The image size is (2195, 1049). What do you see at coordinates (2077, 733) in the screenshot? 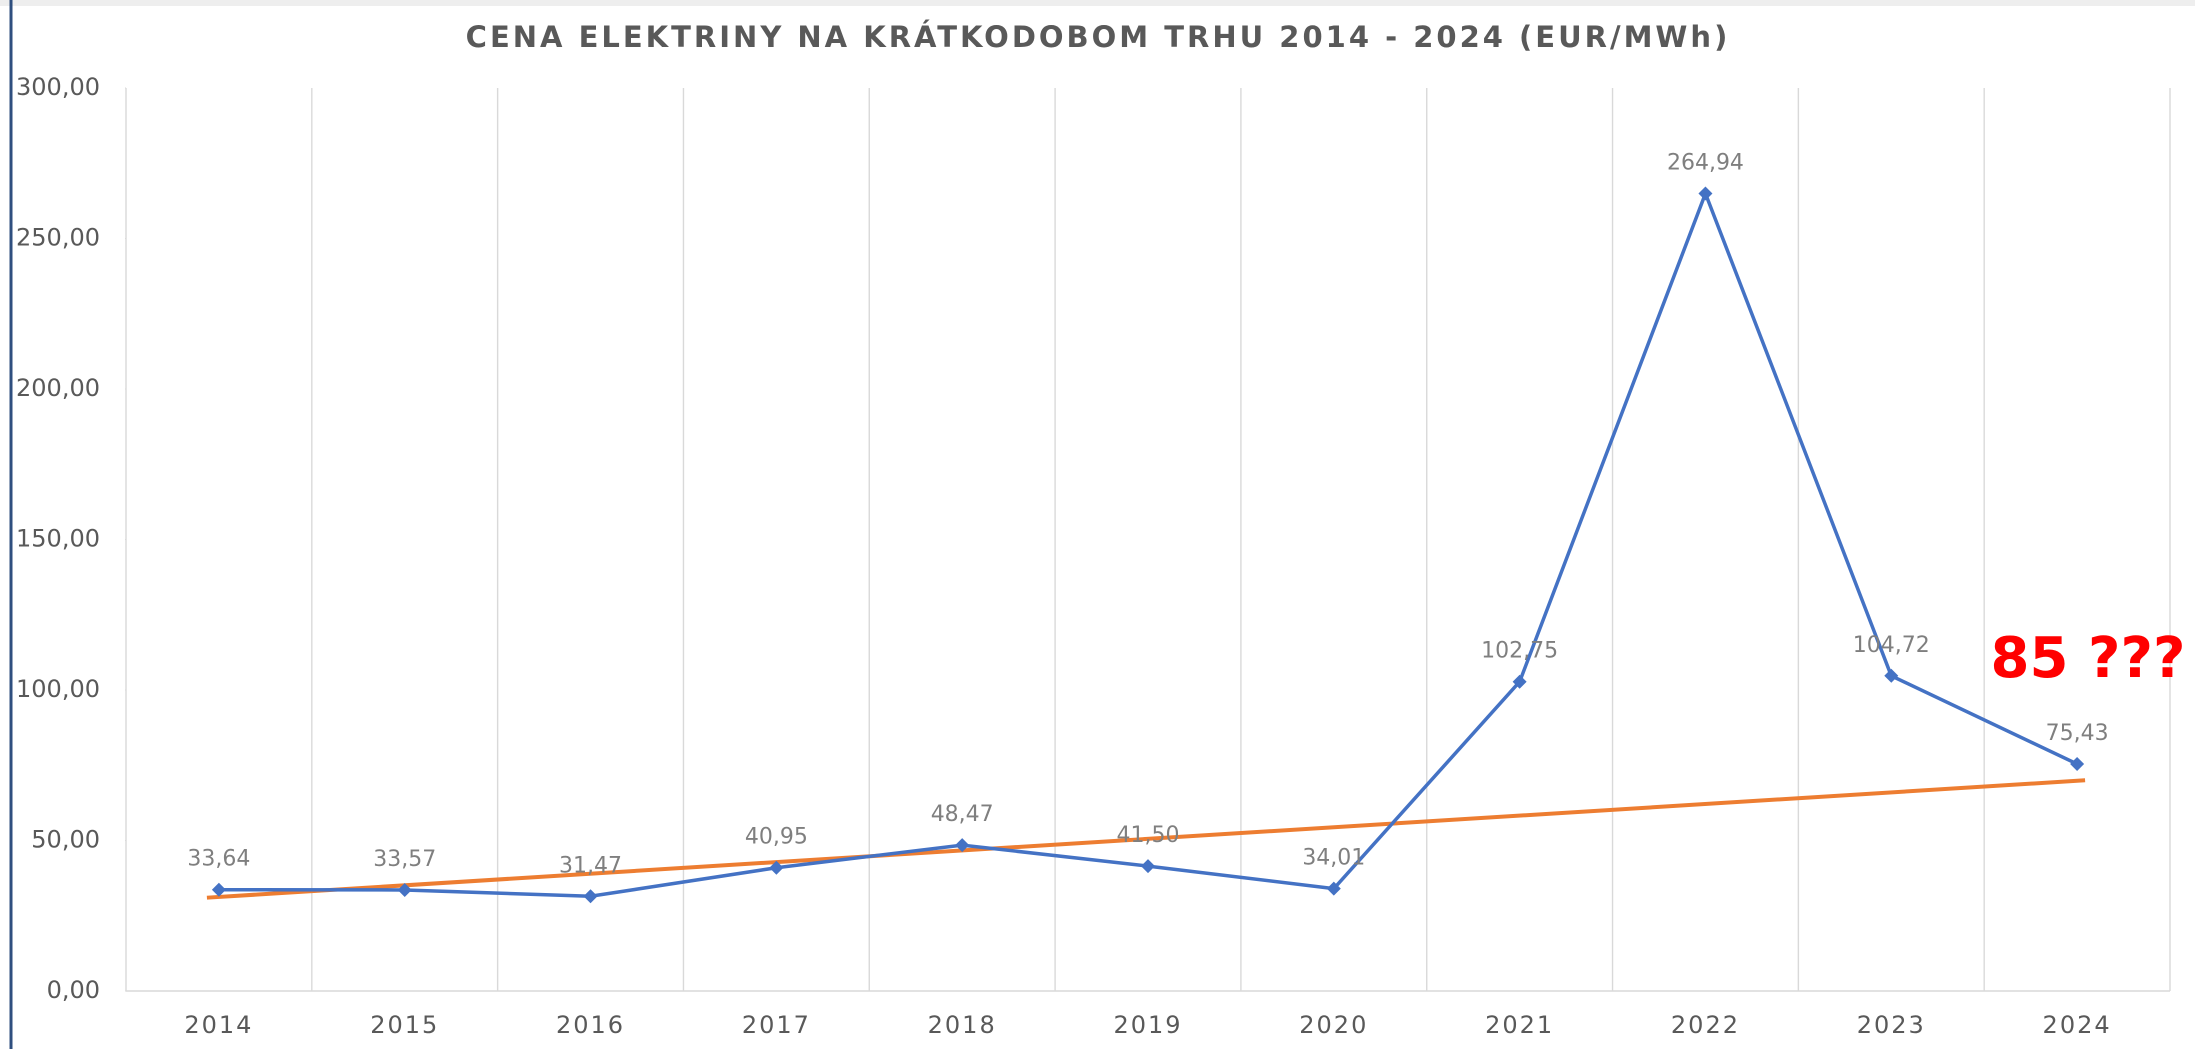
I see `data-label: 75,43` at bounding box center [2077, 733].